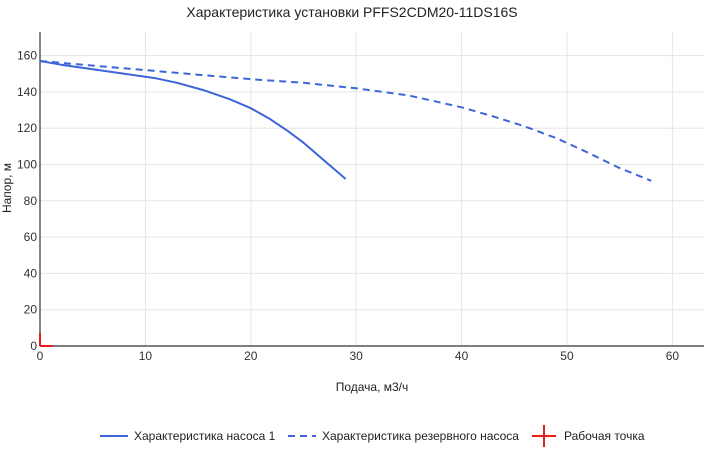 The image size is (704, 450). What do you see at coordinates (372, 387) in the screenshot?
I see `x-axis-title: Подача, м3/ч` at bounding box center [372, 387].